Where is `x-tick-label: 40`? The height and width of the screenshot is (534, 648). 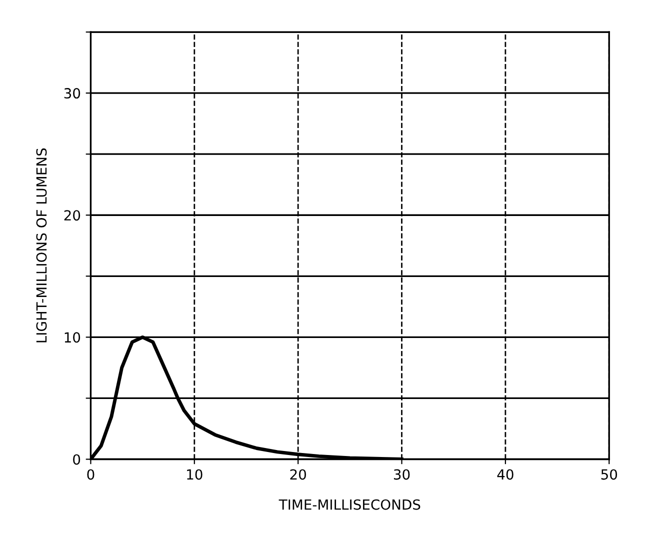
x-tick-label: 40 is located at coordinates (505, 474).